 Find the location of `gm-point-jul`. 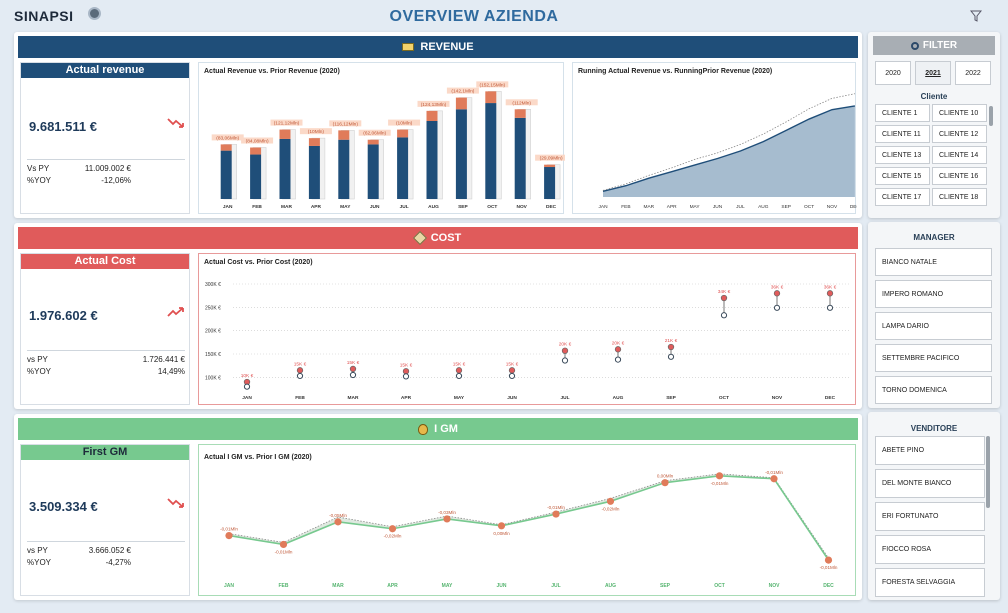

gm-point-jul is located at coordinates (556, 514).